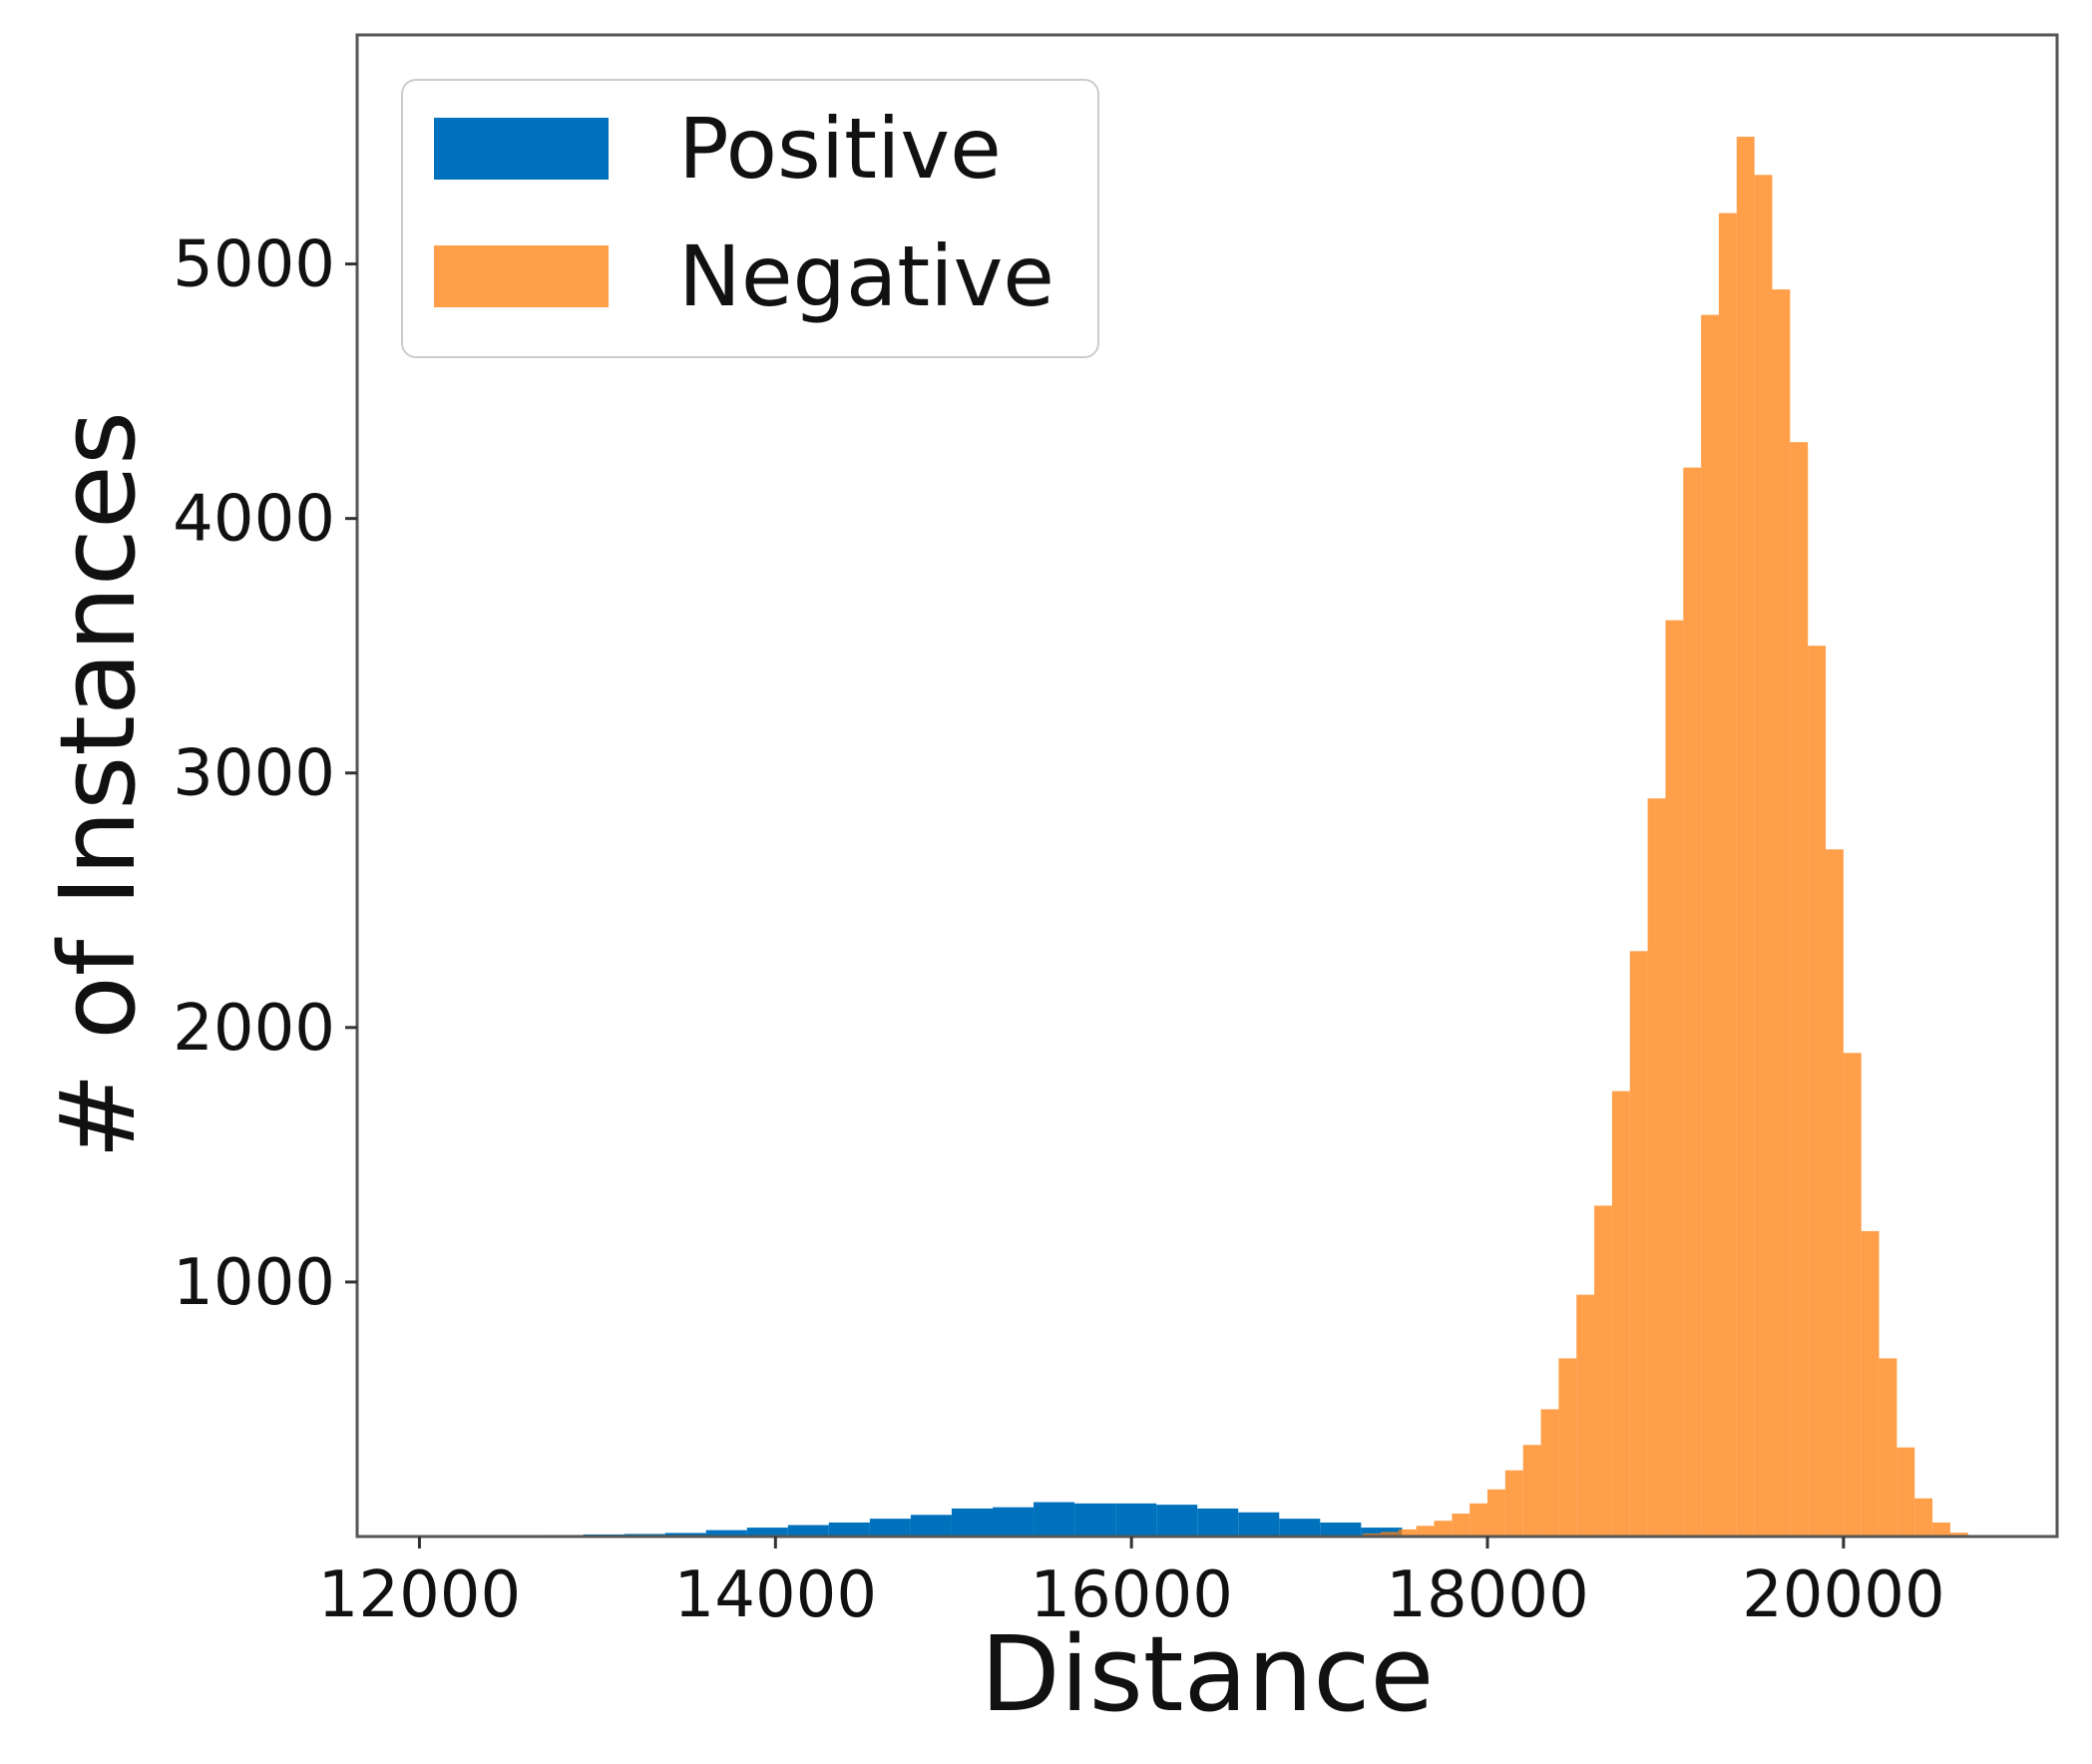  Describe the element at coordinates (776, 1595) in the screenshot. I see `x-tick-label-1: 14000` at that location.